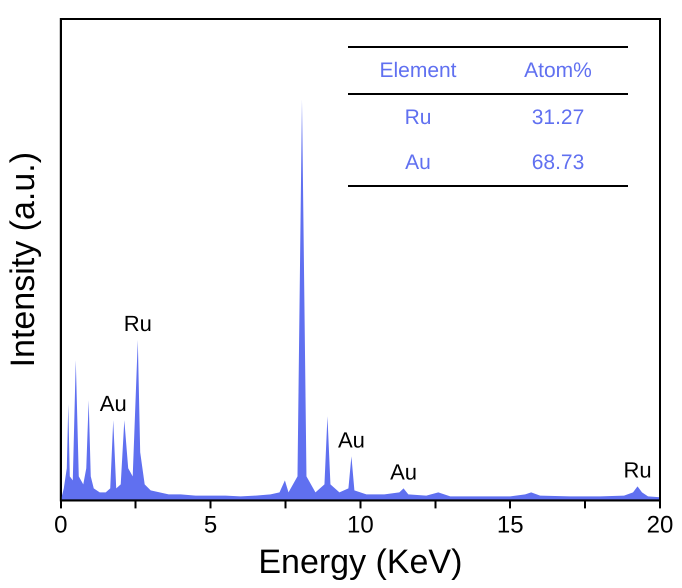 The image size is (682, 588). What do you see at coordinates (558, 162) in the screenshot?
I see `annotation: 68.73` at bounding box center [558, 162].